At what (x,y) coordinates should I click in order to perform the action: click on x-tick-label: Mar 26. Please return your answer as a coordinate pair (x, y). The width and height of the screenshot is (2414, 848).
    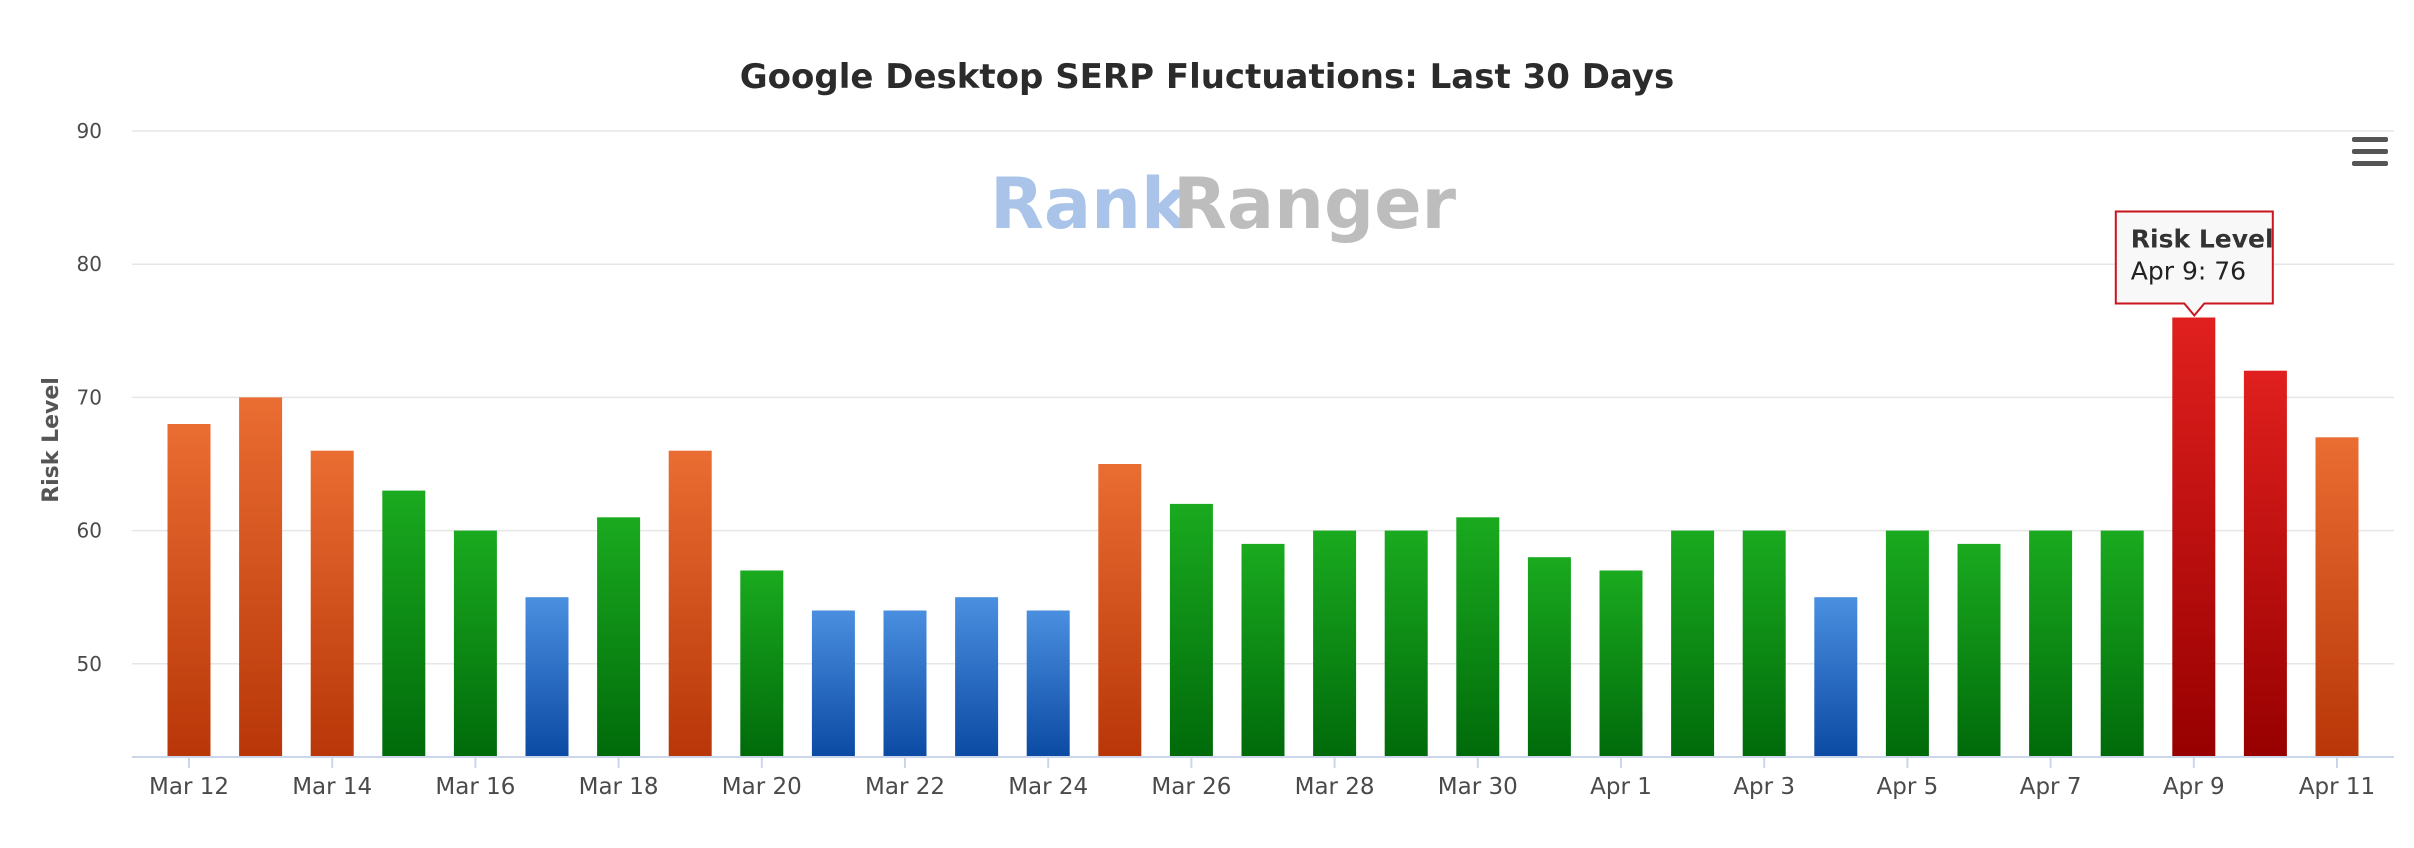
    Looking at the image, I should click on (1191, 787).